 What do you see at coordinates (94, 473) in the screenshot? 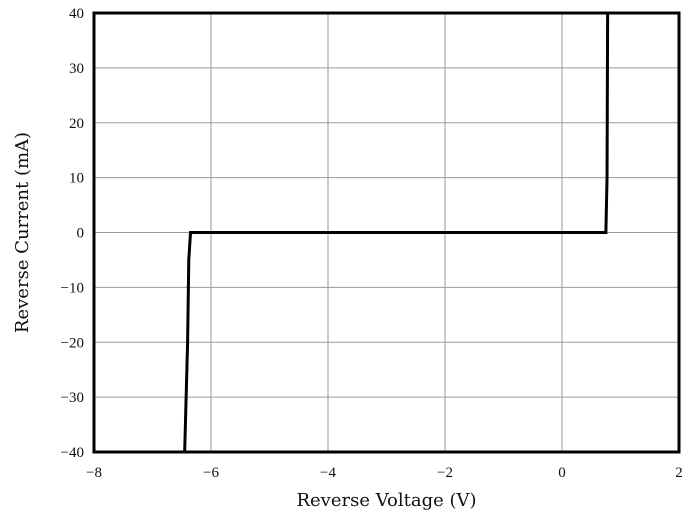
I see `x-tick-label: −8` at bounding box center [94, 473].